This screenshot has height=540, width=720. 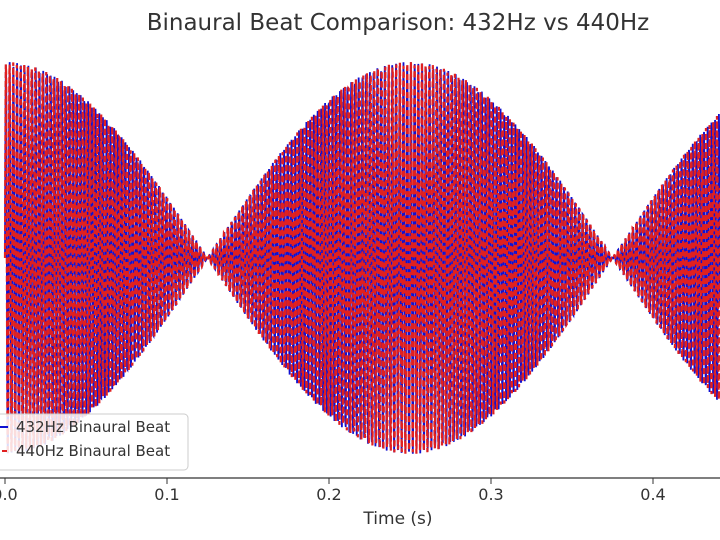 What do you see at coordinates (93, 427) in the screenshot?
I see `legend-label-1: 432Hz Binaural Beat` at bounding box center [93, 427].